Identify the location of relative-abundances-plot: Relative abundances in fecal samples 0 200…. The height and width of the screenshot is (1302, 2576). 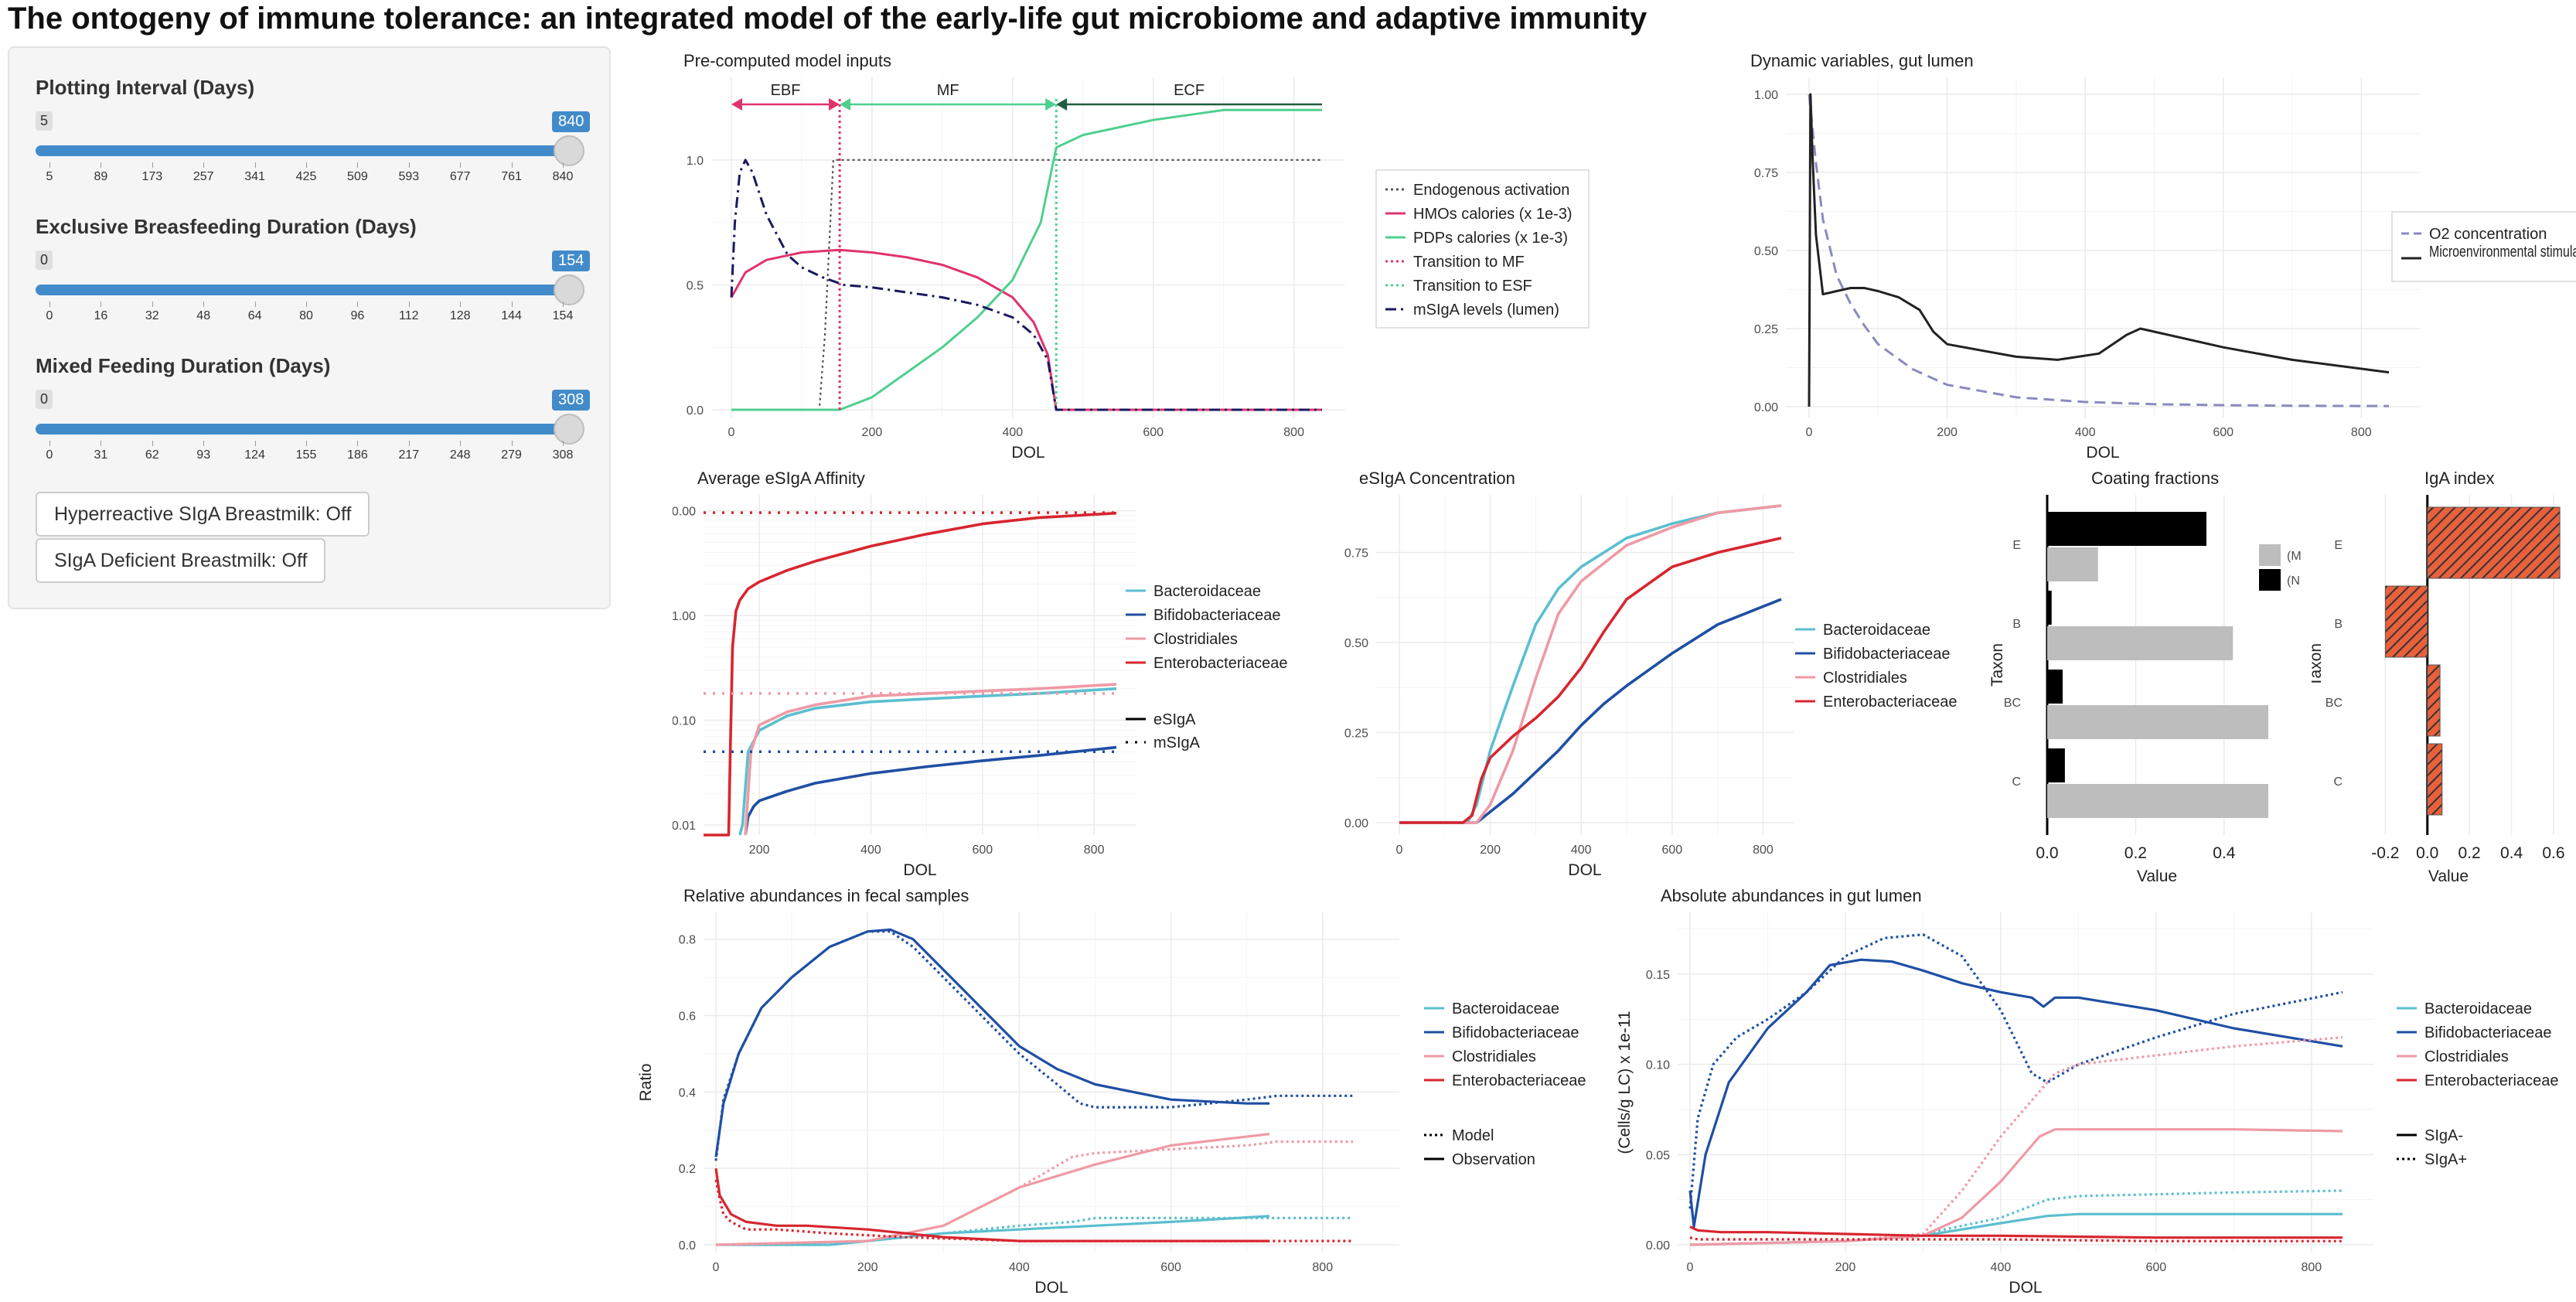
(1121, 1091).